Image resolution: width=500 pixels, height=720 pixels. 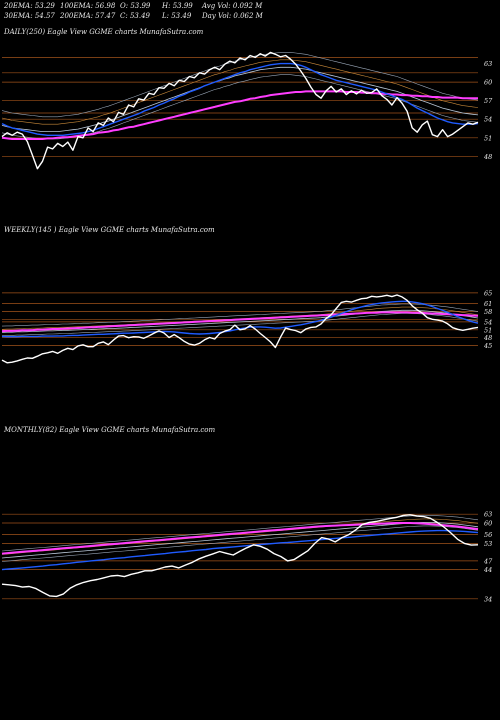 What do you see at coordinates (487, 157) in the screenshot?
I see `daily-tick-label: 48` at bounding box center [487, 157].